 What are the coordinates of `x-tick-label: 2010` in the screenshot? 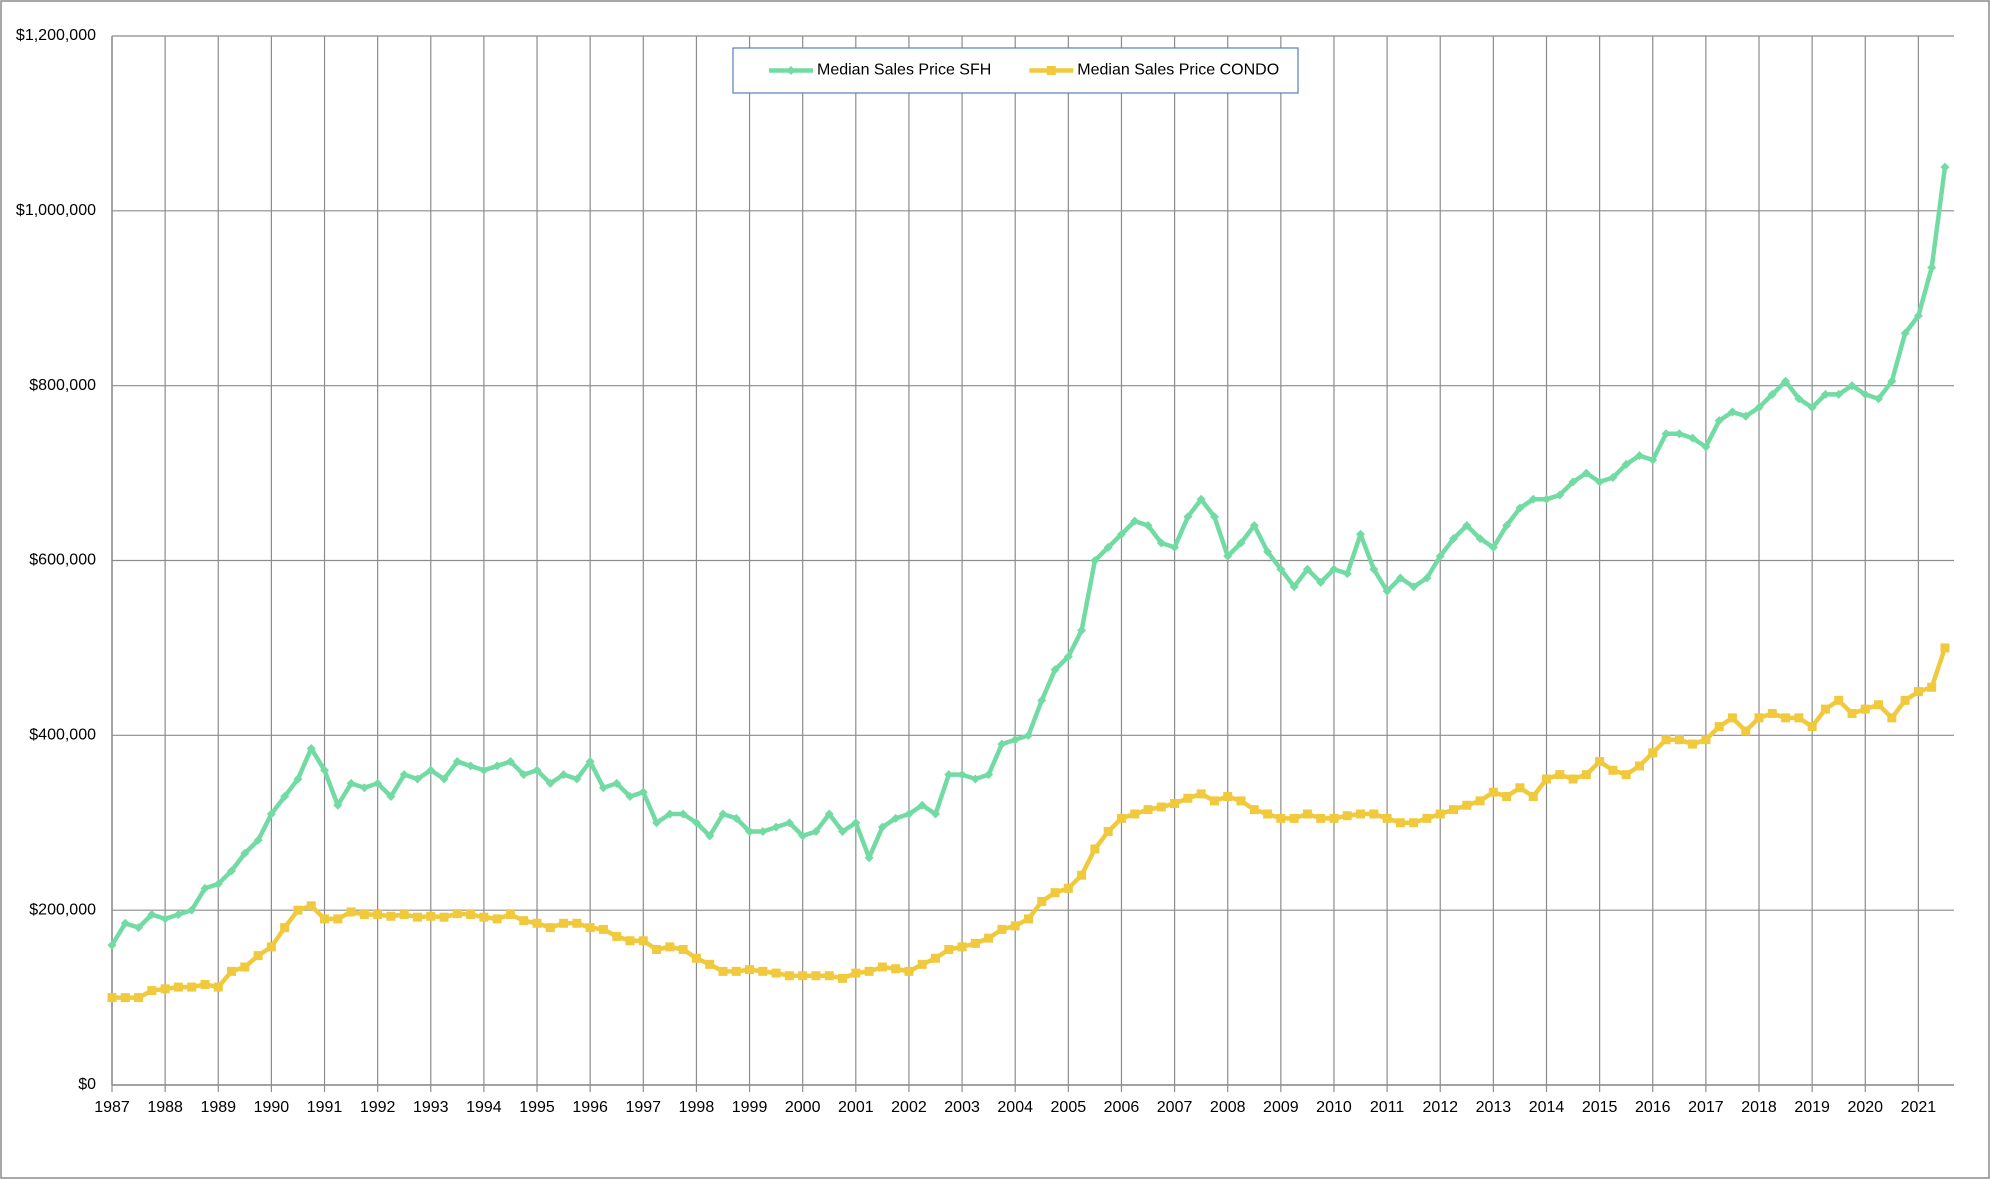 It's located at (1334, 1107).